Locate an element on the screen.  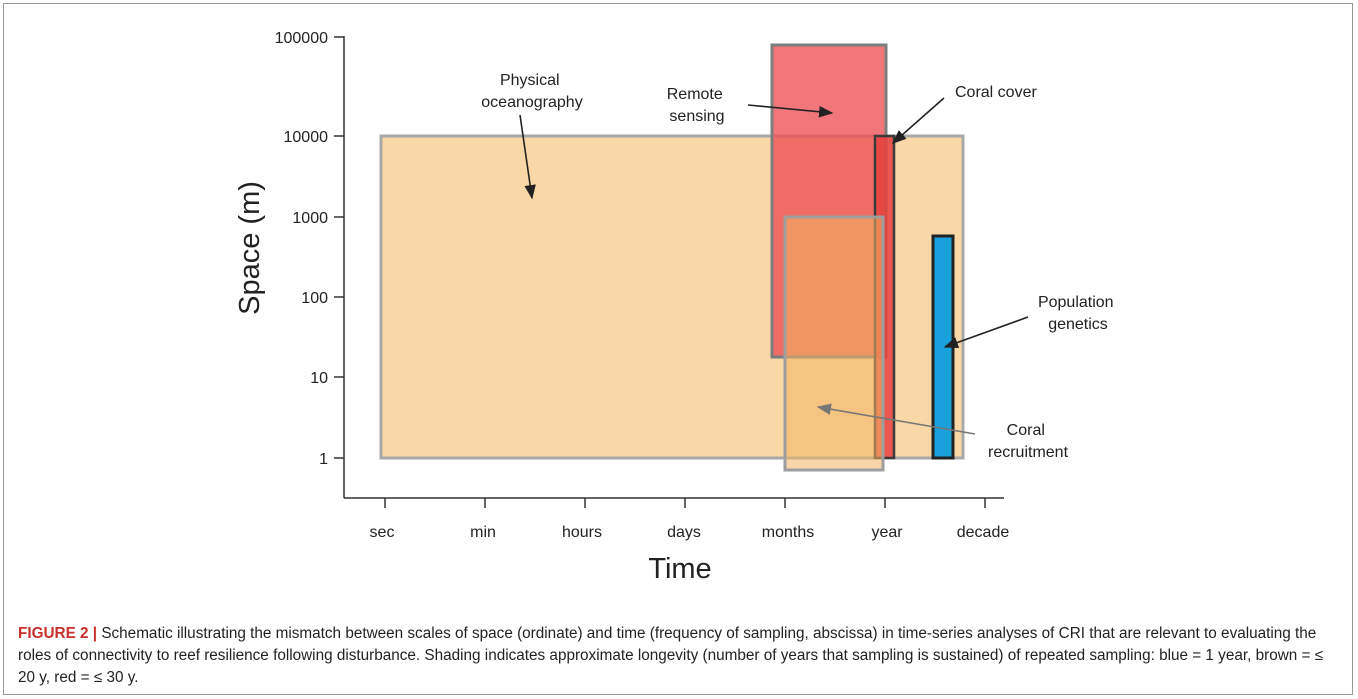
label-remote-sensing: Remote sensing is located at coordinates (697, 105).